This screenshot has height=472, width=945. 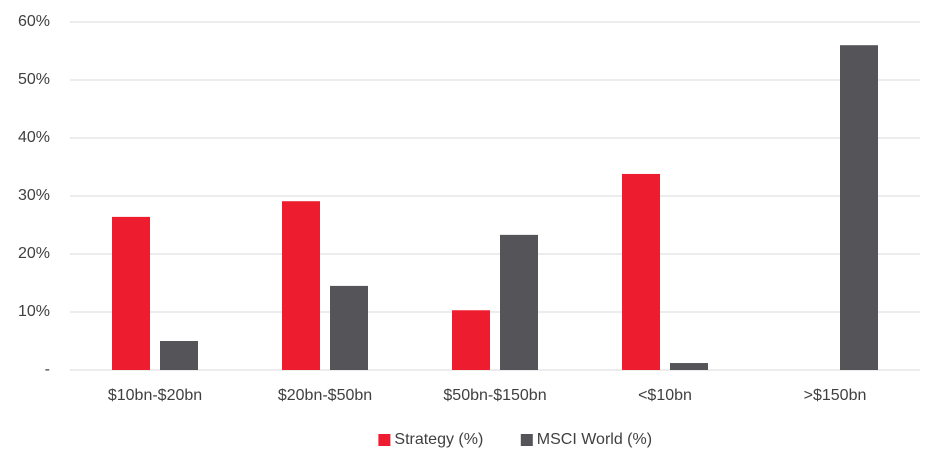 I want to click on y-tick-label: 50%, so click(x=34, y=79).